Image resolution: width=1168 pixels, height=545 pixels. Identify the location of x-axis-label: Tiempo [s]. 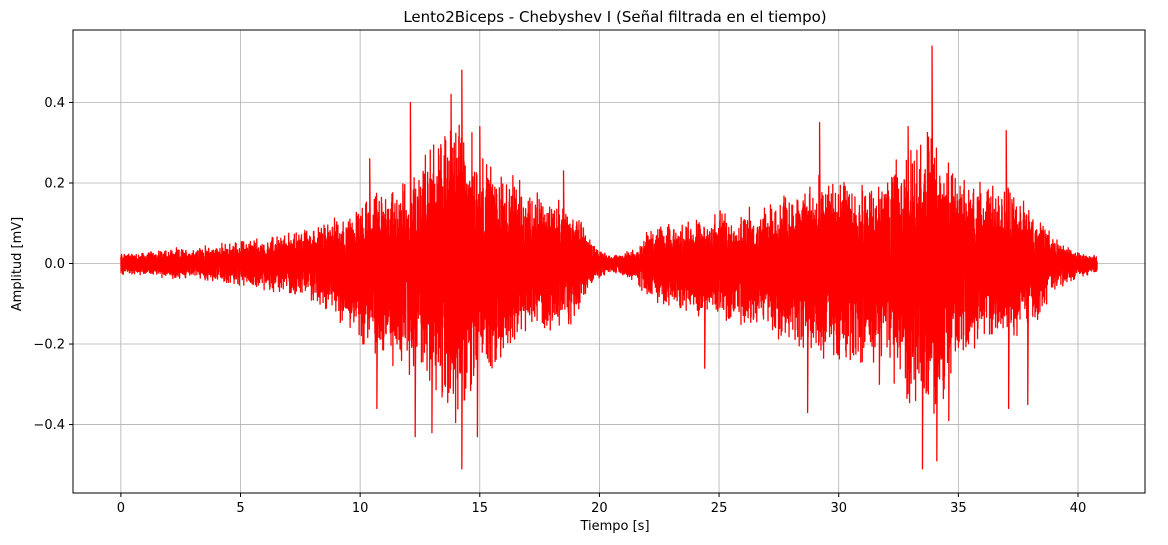
(614, 526).